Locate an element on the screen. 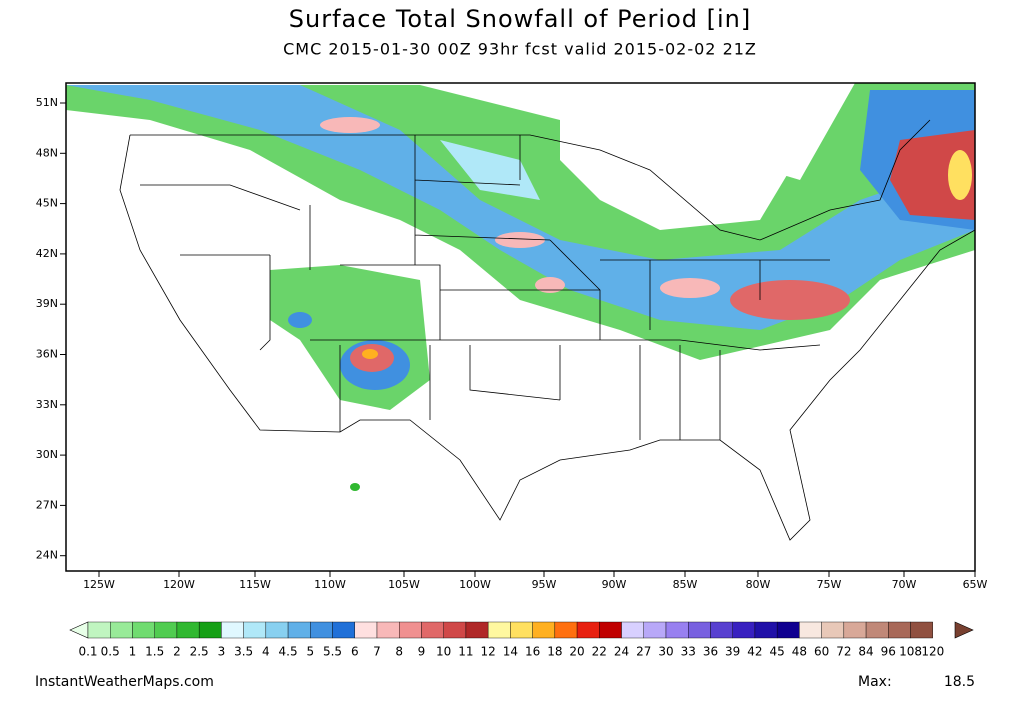  colorbar-label: 3 is located at coordinates (222, 652).